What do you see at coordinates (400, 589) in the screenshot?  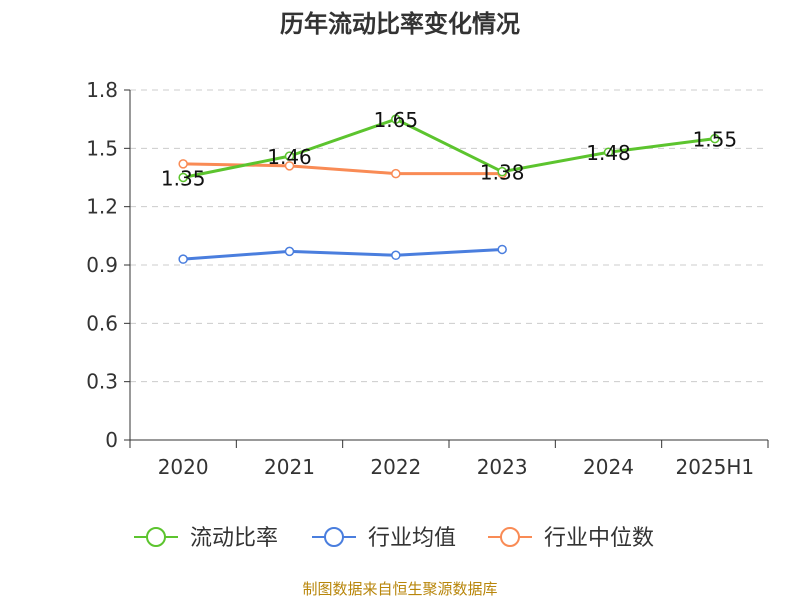 I see `source-note: 制图数据来自恒生聚源数据库` at bounding box center [400, 589].